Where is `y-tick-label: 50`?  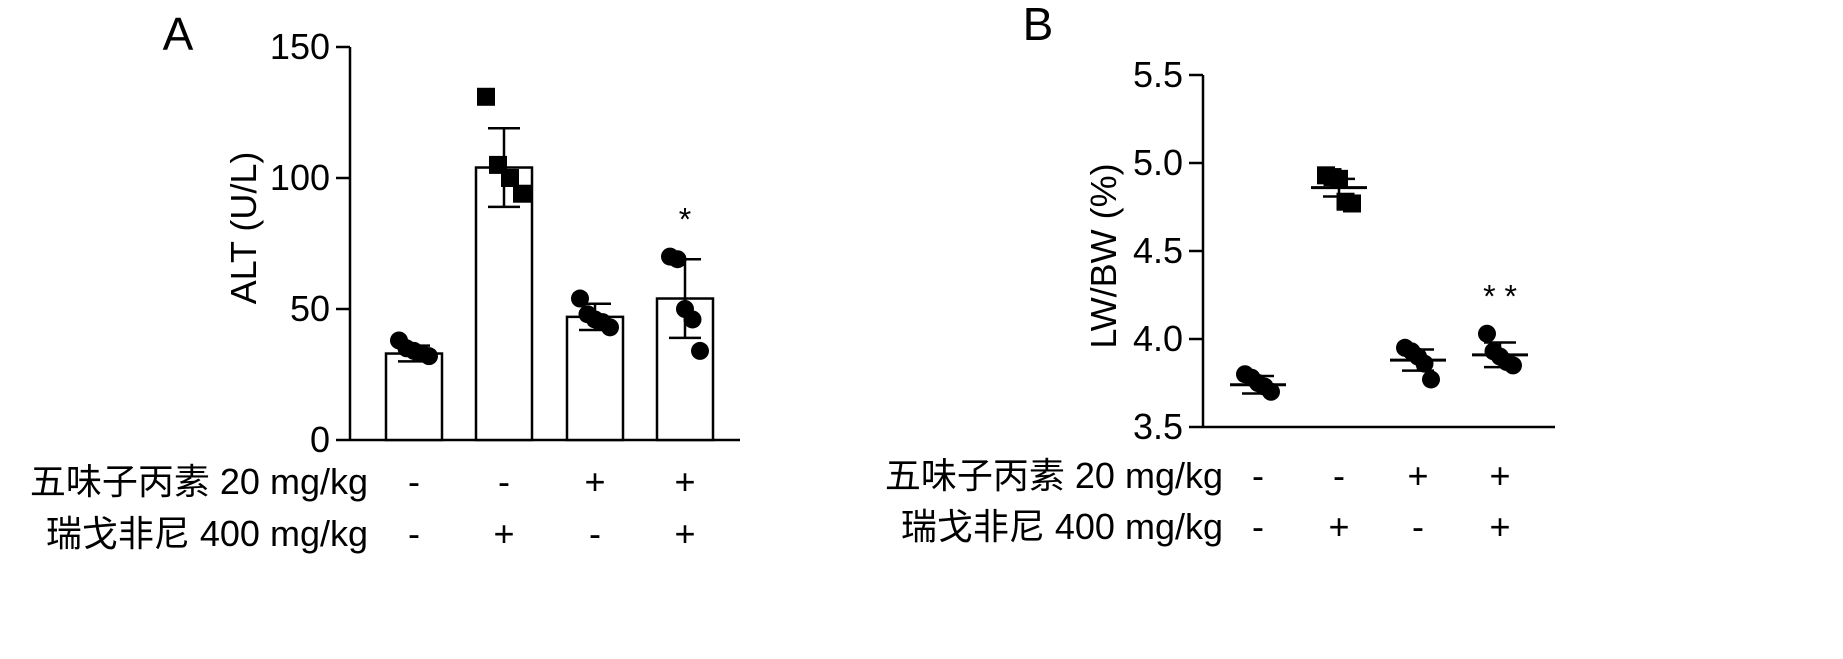
y-tick-label: 50 is located at coordinates (310, 308).